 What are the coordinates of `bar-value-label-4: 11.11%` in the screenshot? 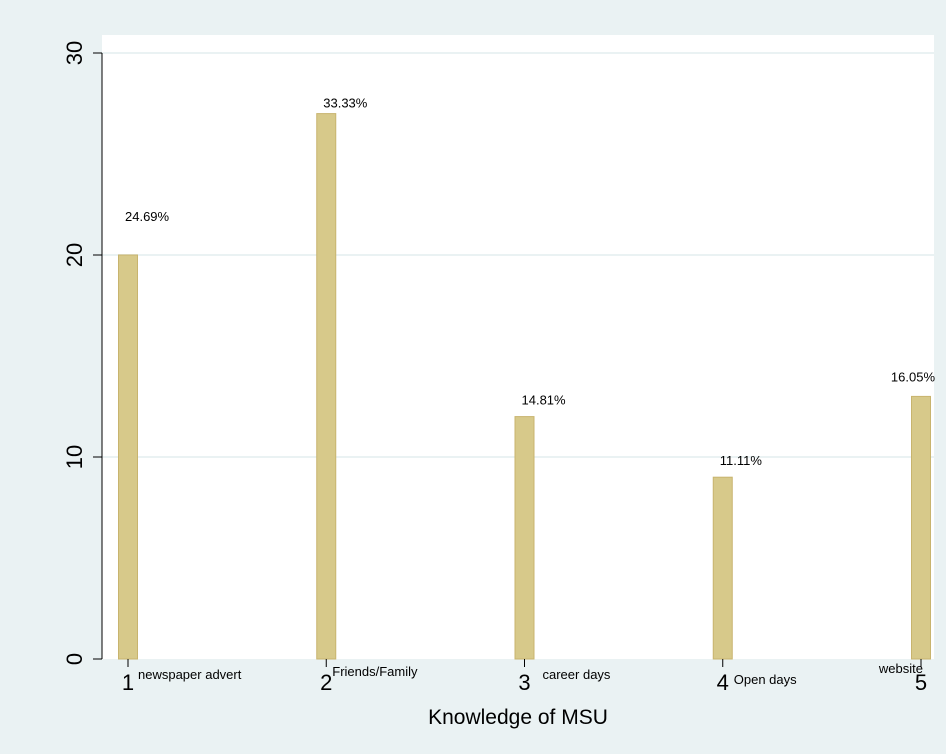 It's located at (741, 460).